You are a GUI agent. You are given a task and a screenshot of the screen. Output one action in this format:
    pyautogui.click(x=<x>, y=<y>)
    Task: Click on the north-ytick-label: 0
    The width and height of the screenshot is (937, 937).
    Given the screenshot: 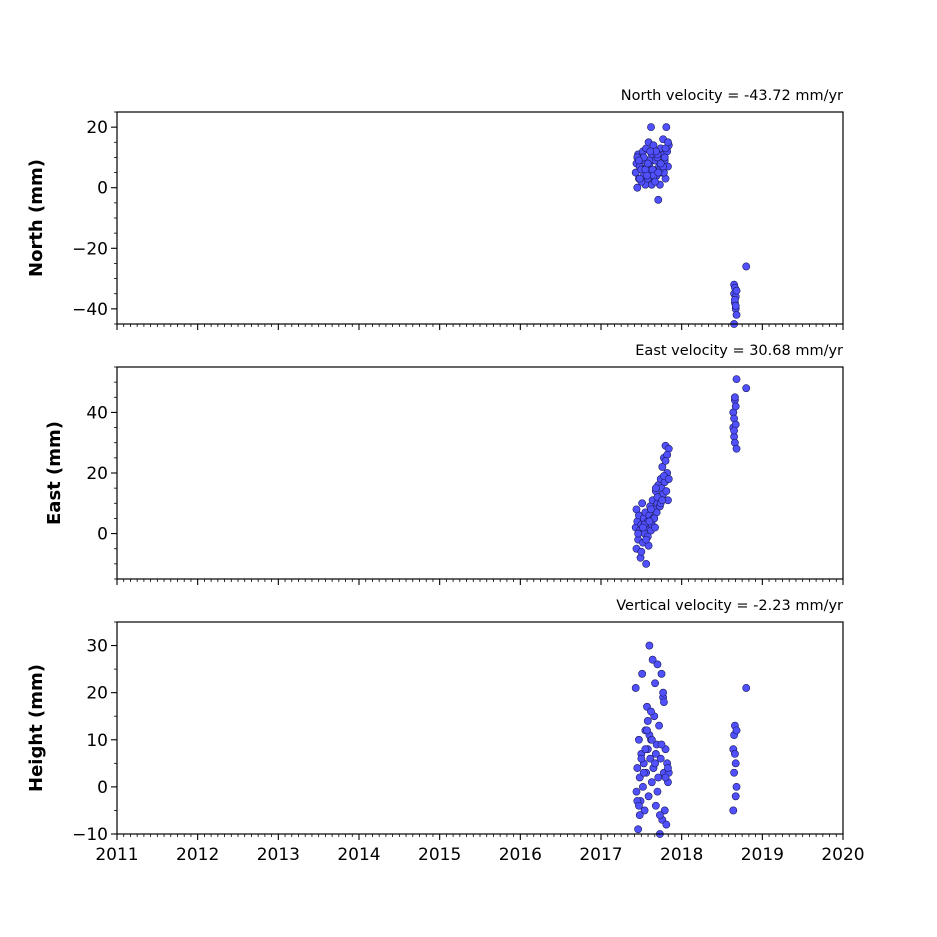 What is the action you would take?
    pyautogui.click(x=102, y=189)
    